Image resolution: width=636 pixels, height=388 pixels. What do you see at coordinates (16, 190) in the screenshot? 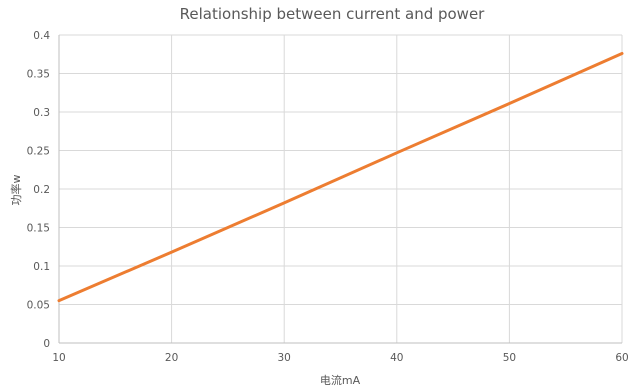
I see `y-axis-label: 功率w` at bounding box center [16, 190].